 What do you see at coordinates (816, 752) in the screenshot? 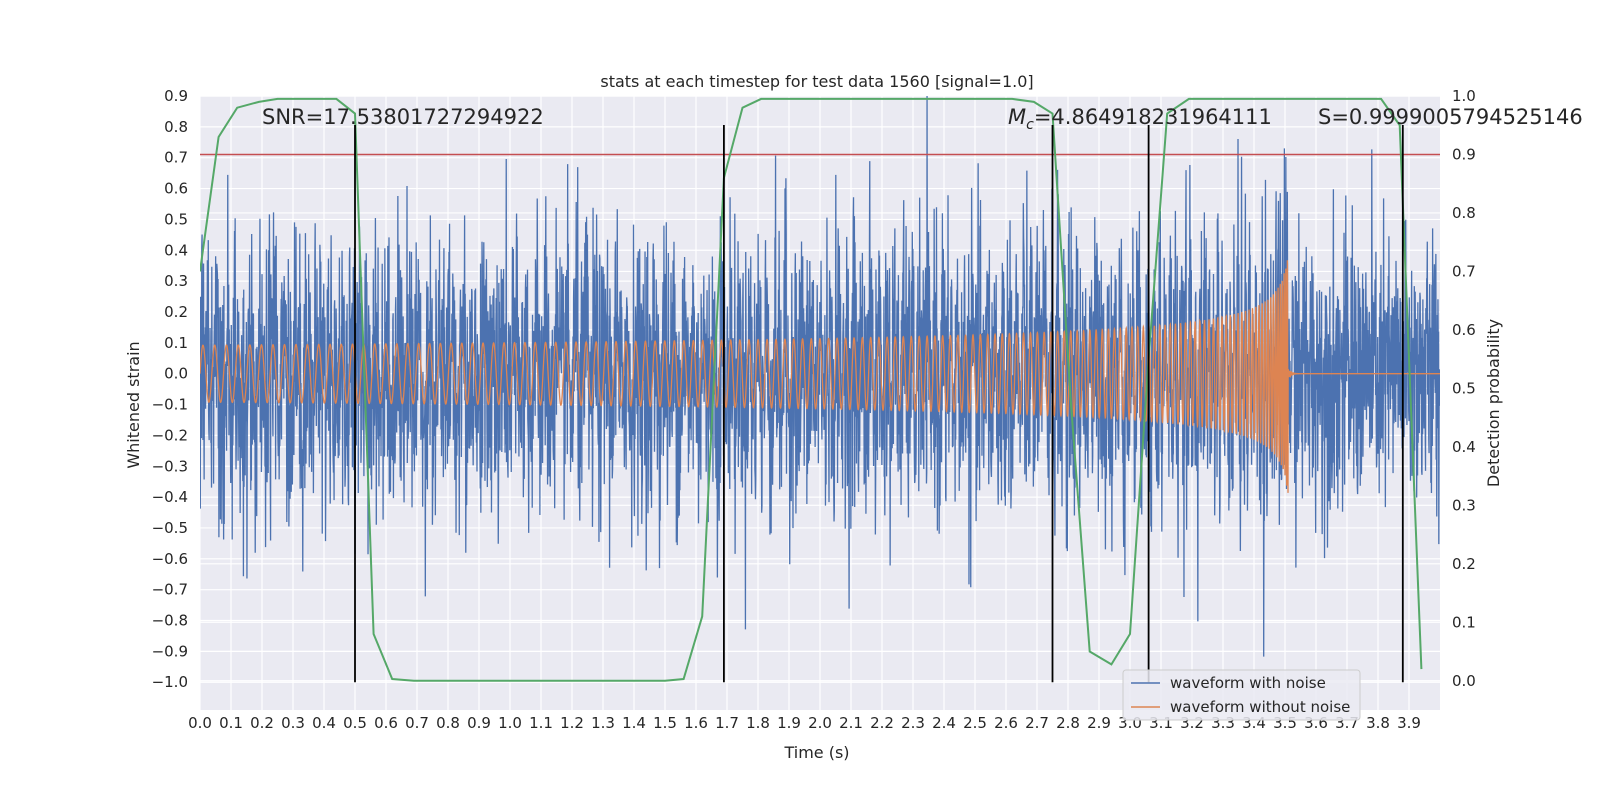
I see `x-axis-label: Time (s)` at bounding box center [816, 752].